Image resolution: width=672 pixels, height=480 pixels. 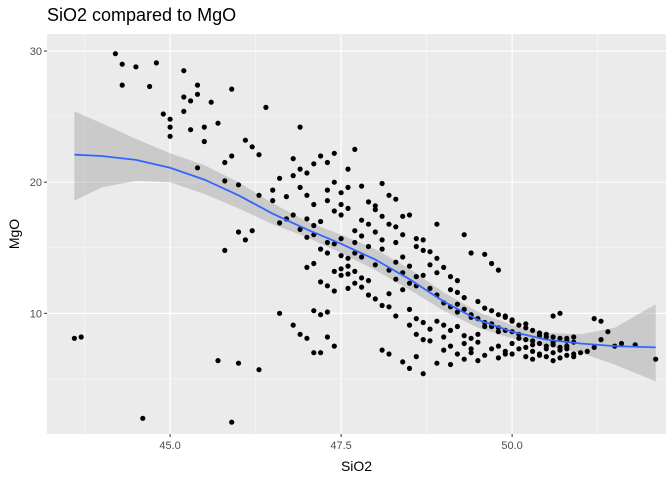 I want to click on y-tick-label: 10, so click(x=36, y=314).